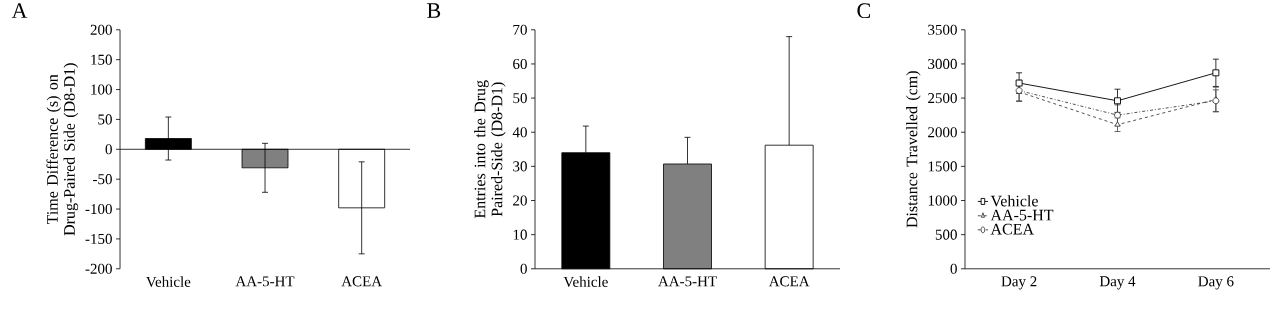 The image size is (1280, 309). I want to click on y-tick-label: 200, so click(101, 29).